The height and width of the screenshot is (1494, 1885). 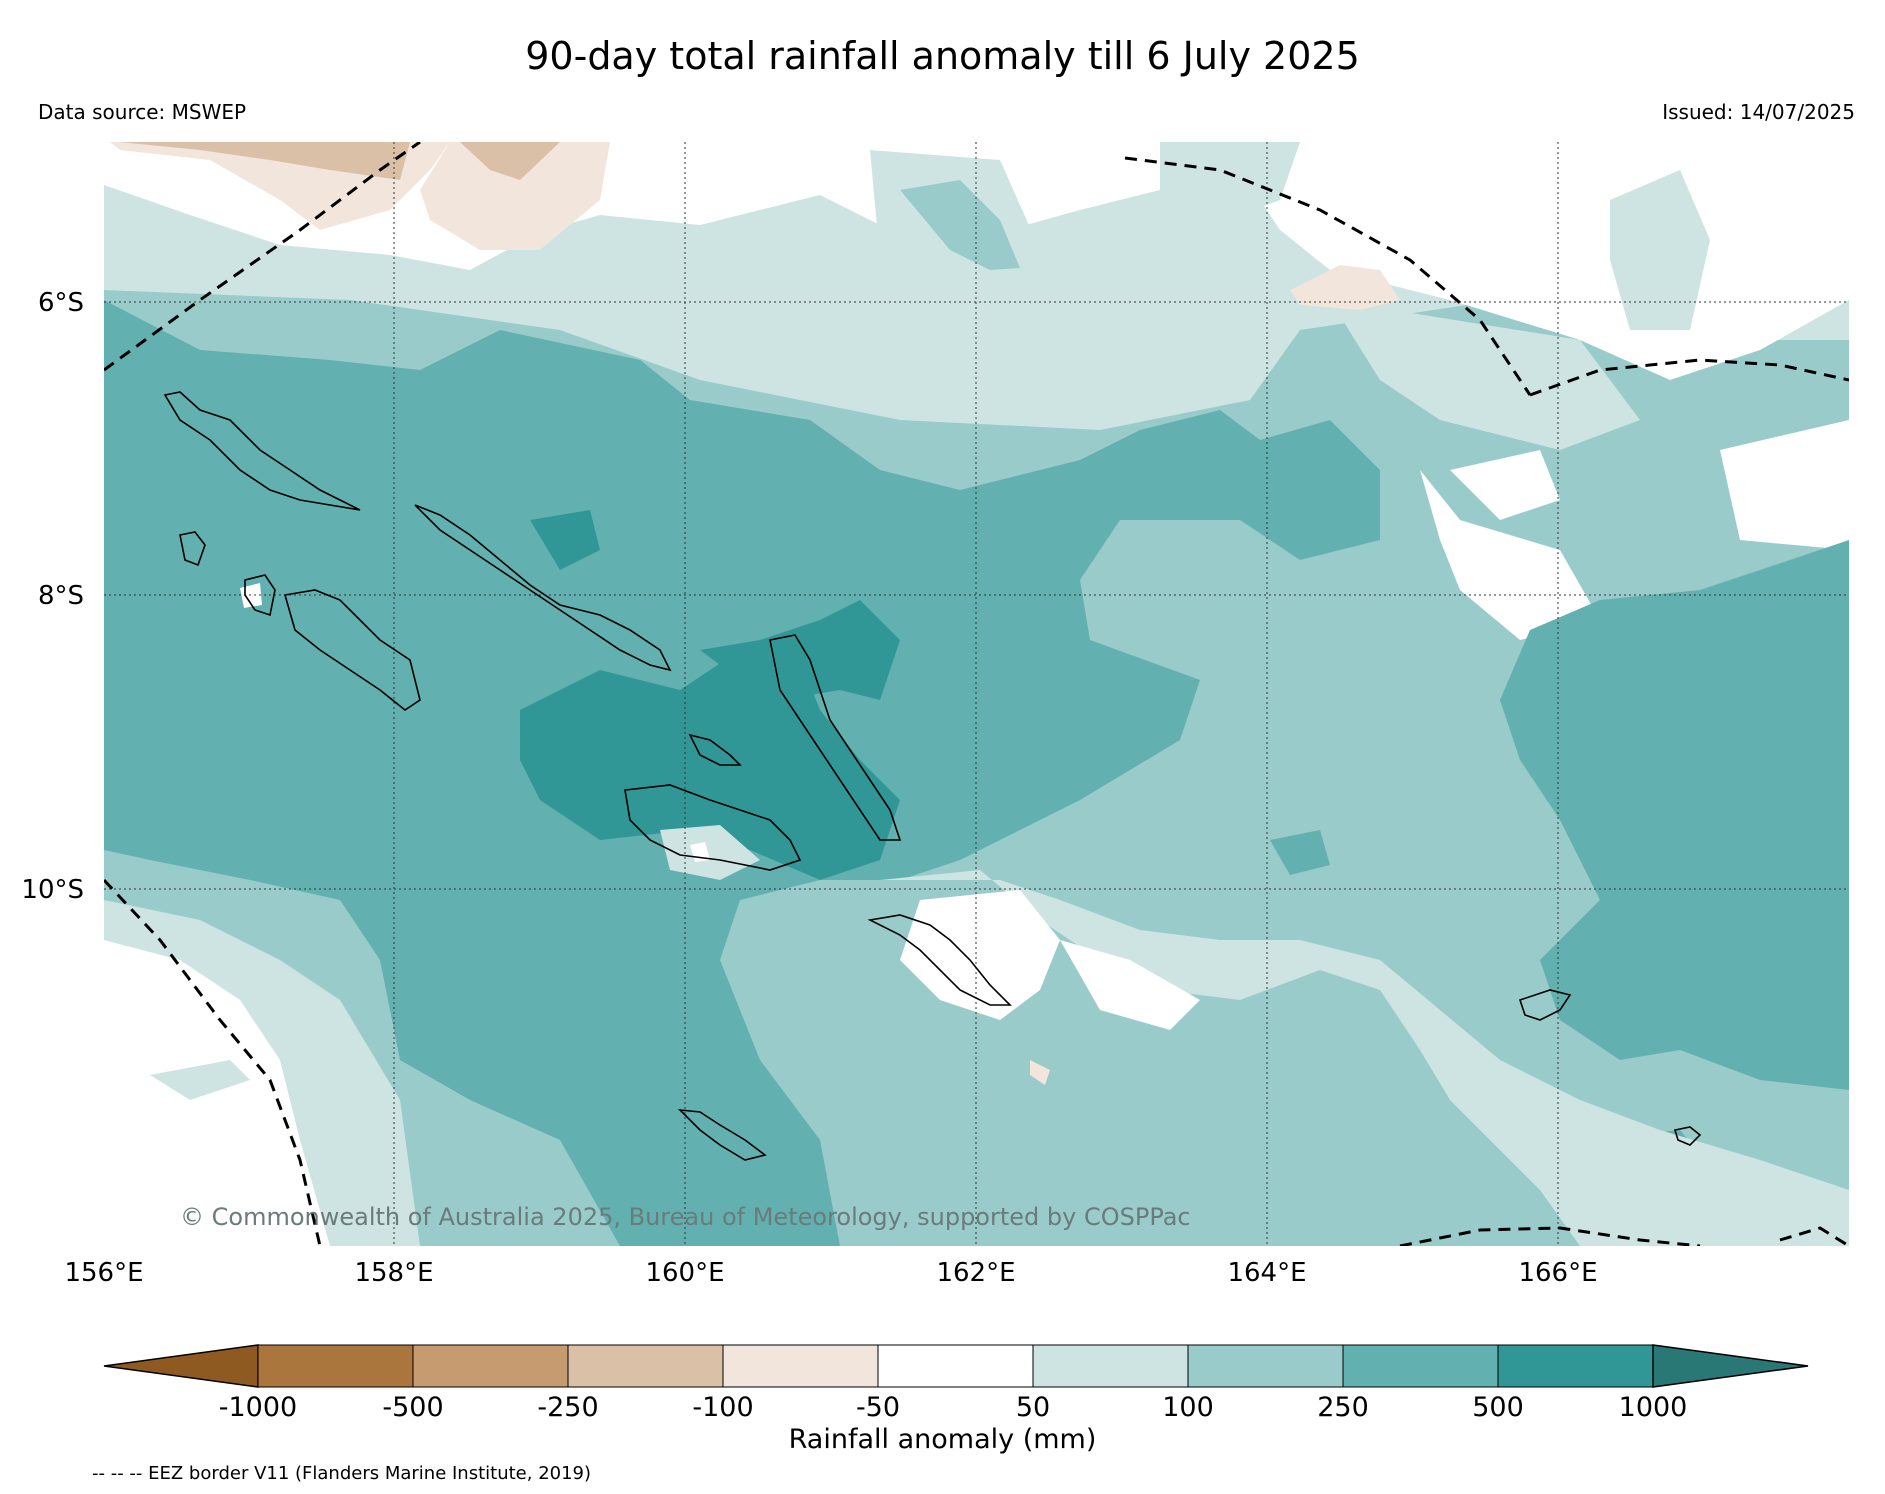 I want to click on colorbar-title: Rainfall anomaly (mm), so click(x=942, y=1439).